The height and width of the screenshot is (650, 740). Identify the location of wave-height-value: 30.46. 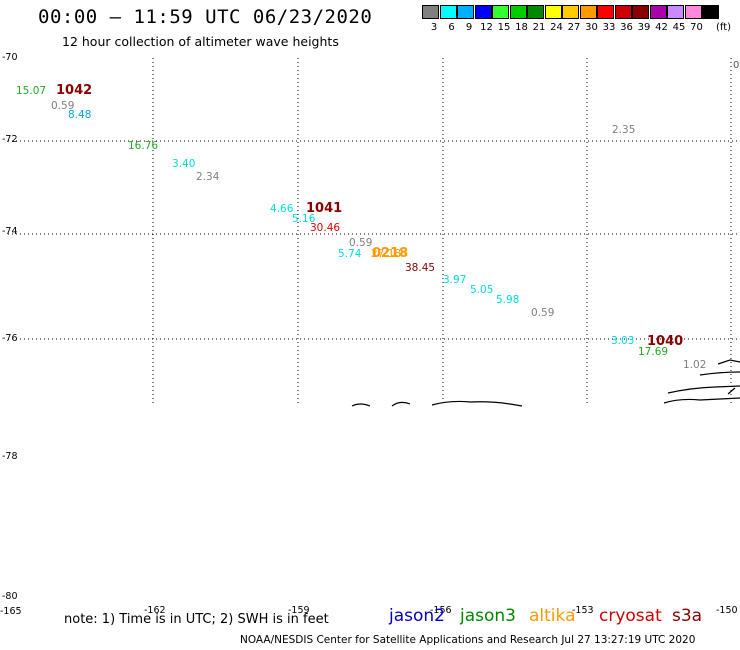
(325, 228).